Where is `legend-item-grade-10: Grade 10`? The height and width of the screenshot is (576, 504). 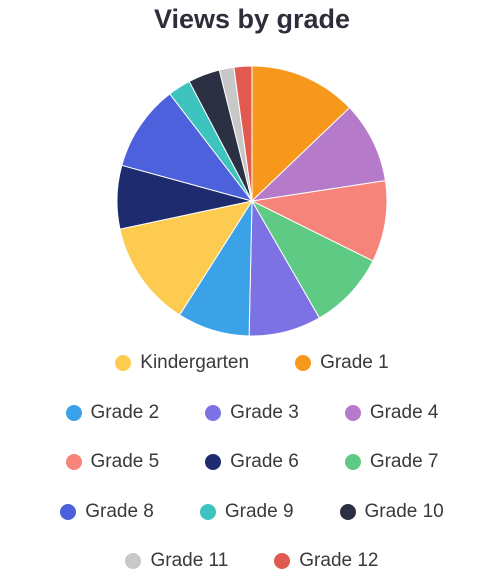 legend-item-grade-10: Grade 10 is located at coordinates (391, 511).